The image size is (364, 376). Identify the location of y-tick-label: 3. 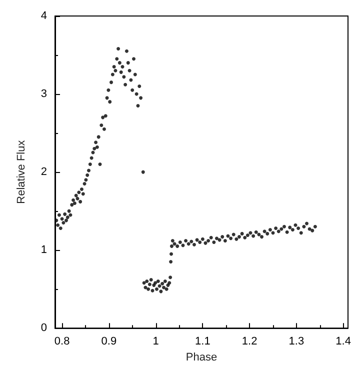
(43, 94).